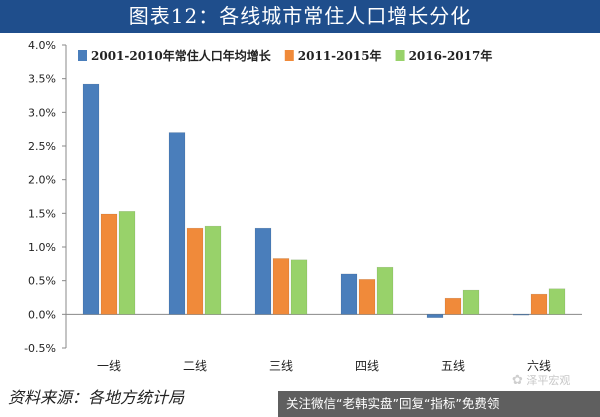 The width and height of the screenshot is (600, 417). Describe the element at coordinates (281, 366) in the screenshot. I see `x-tick-label: 三线` at that location.